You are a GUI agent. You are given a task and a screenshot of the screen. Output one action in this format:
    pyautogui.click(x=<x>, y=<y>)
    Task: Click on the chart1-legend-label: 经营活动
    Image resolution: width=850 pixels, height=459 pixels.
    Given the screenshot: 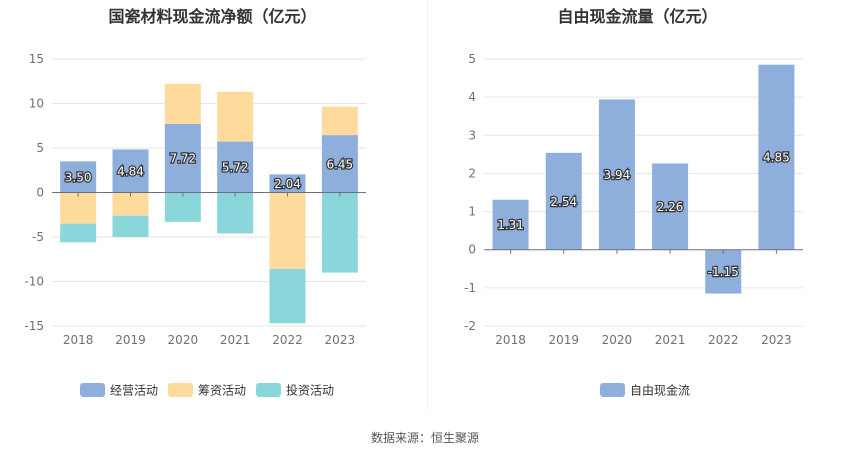 What is the action you would take?
    pyautogui.click(x=134, y=391)
    